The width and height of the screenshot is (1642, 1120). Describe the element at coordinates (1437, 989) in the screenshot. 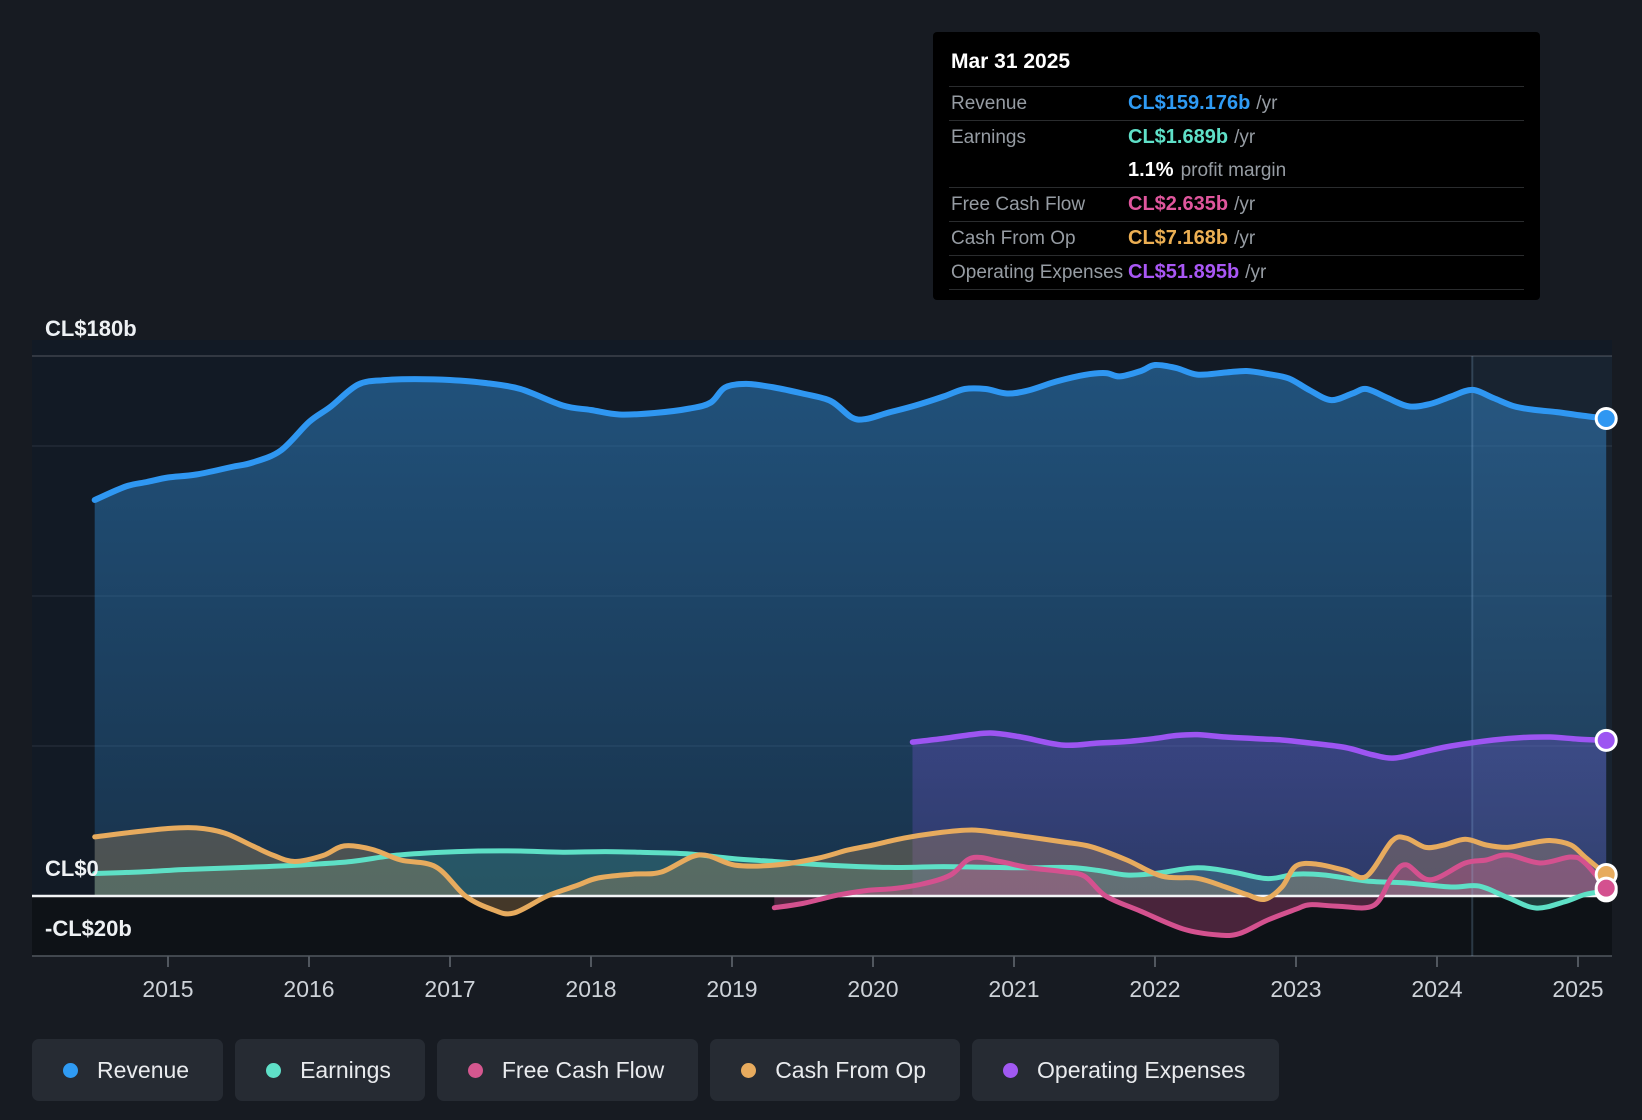

I see `x-axis-label: 2024` at that location.